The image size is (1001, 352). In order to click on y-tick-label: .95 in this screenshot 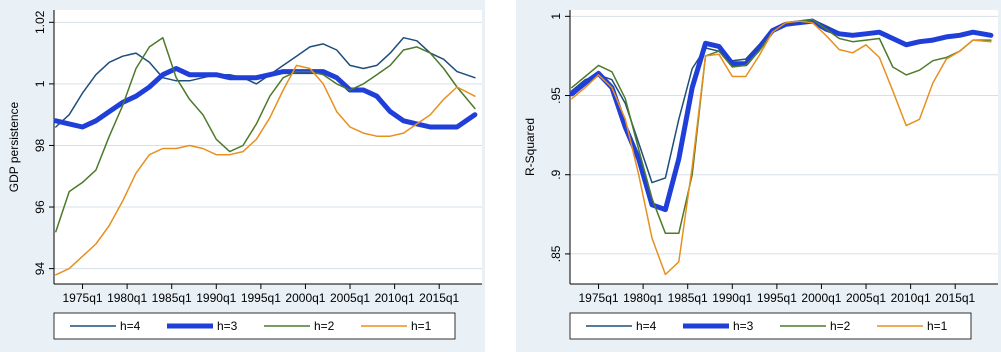, I will do `click(556, 95)`.